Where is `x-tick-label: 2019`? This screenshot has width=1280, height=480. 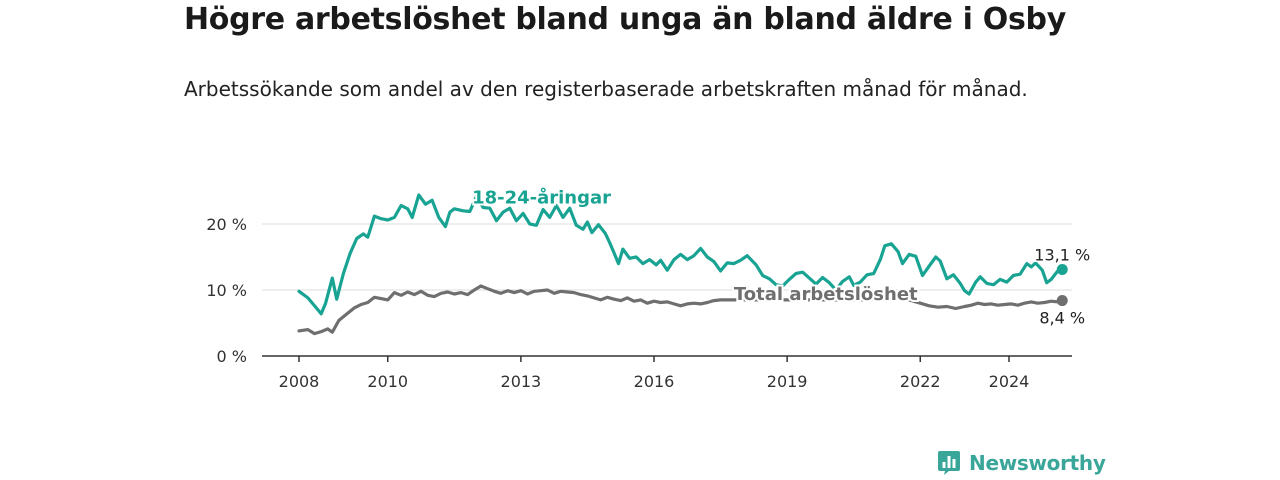
x-tick-label: 2019 is located at coordinates (787, 381).